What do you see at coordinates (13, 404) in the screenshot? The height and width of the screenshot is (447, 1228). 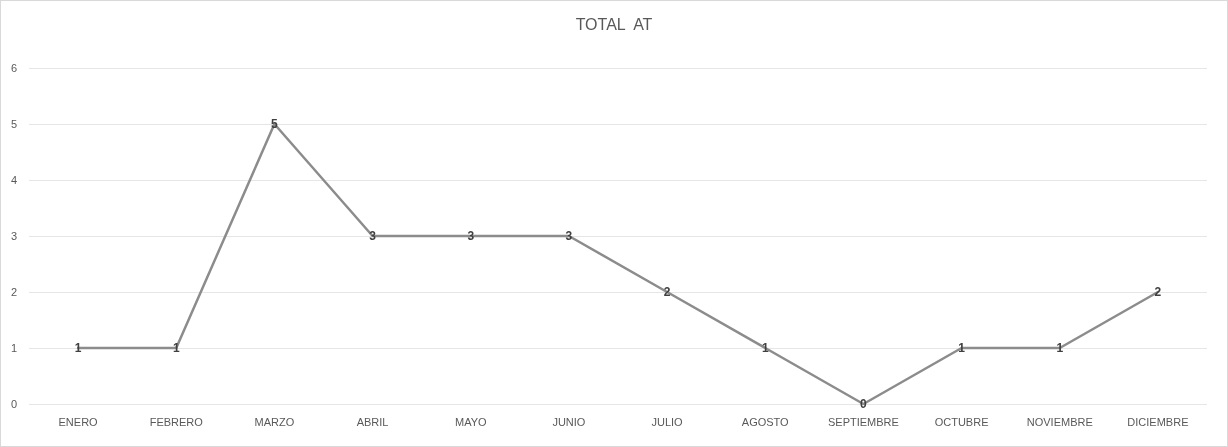 I see `y-tick-label: 0` at bounding box center [13, 404].